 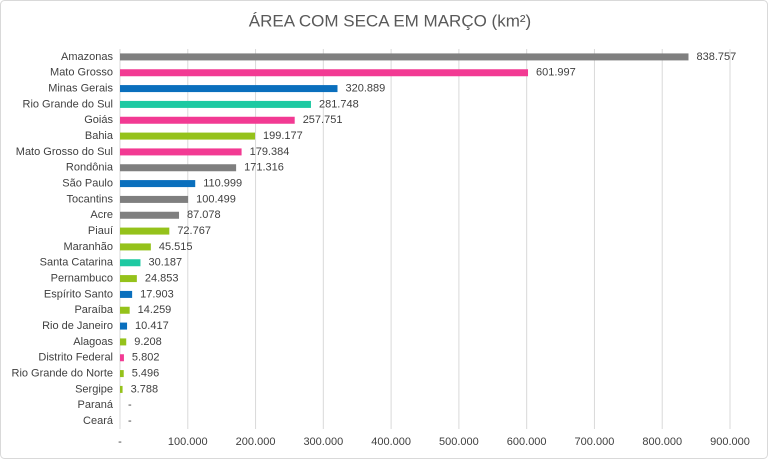 What do you see at coordinates (264, 168) in the screenshot?
I see `data-label: 171.316` at bounding box center [264, 168].